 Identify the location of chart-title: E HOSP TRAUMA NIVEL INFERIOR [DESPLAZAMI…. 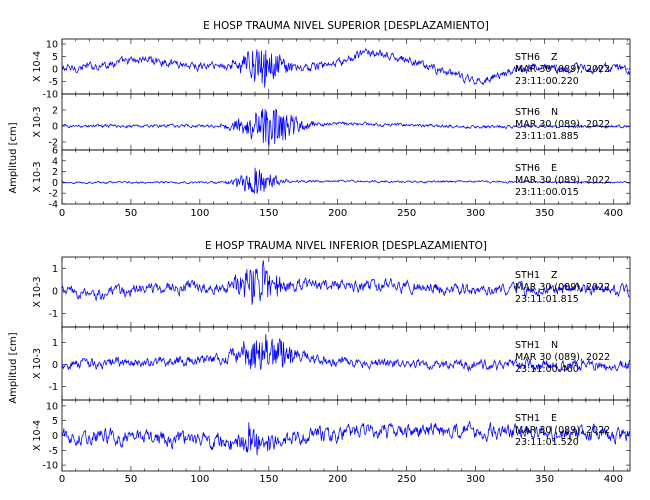
(346, 246).